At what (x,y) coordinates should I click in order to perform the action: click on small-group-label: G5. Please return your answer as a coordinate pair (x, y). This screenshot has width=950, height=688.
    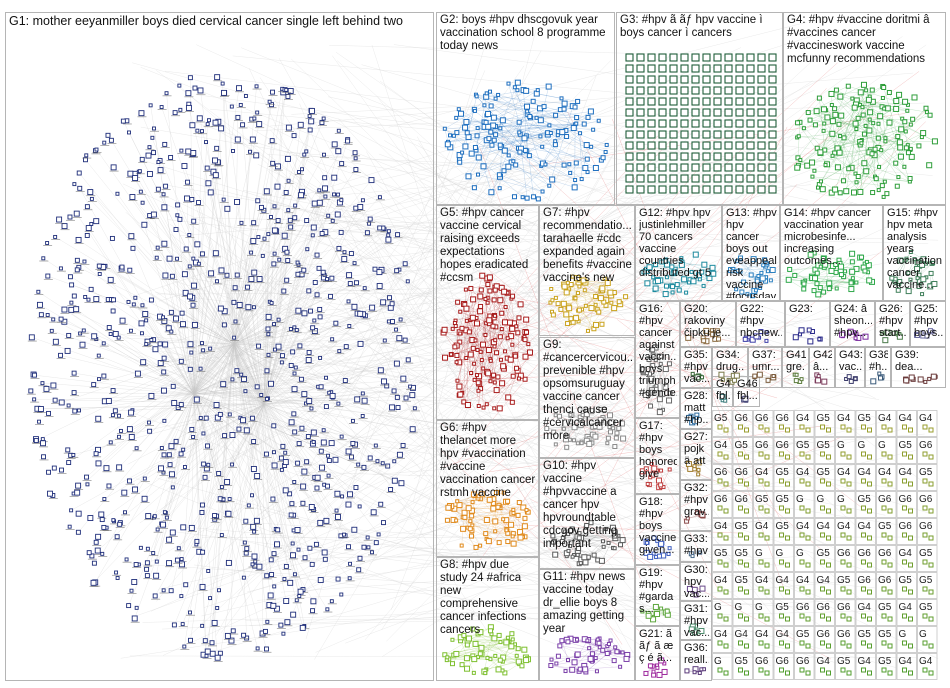
    Looking at the image, I should click on (721, 418).